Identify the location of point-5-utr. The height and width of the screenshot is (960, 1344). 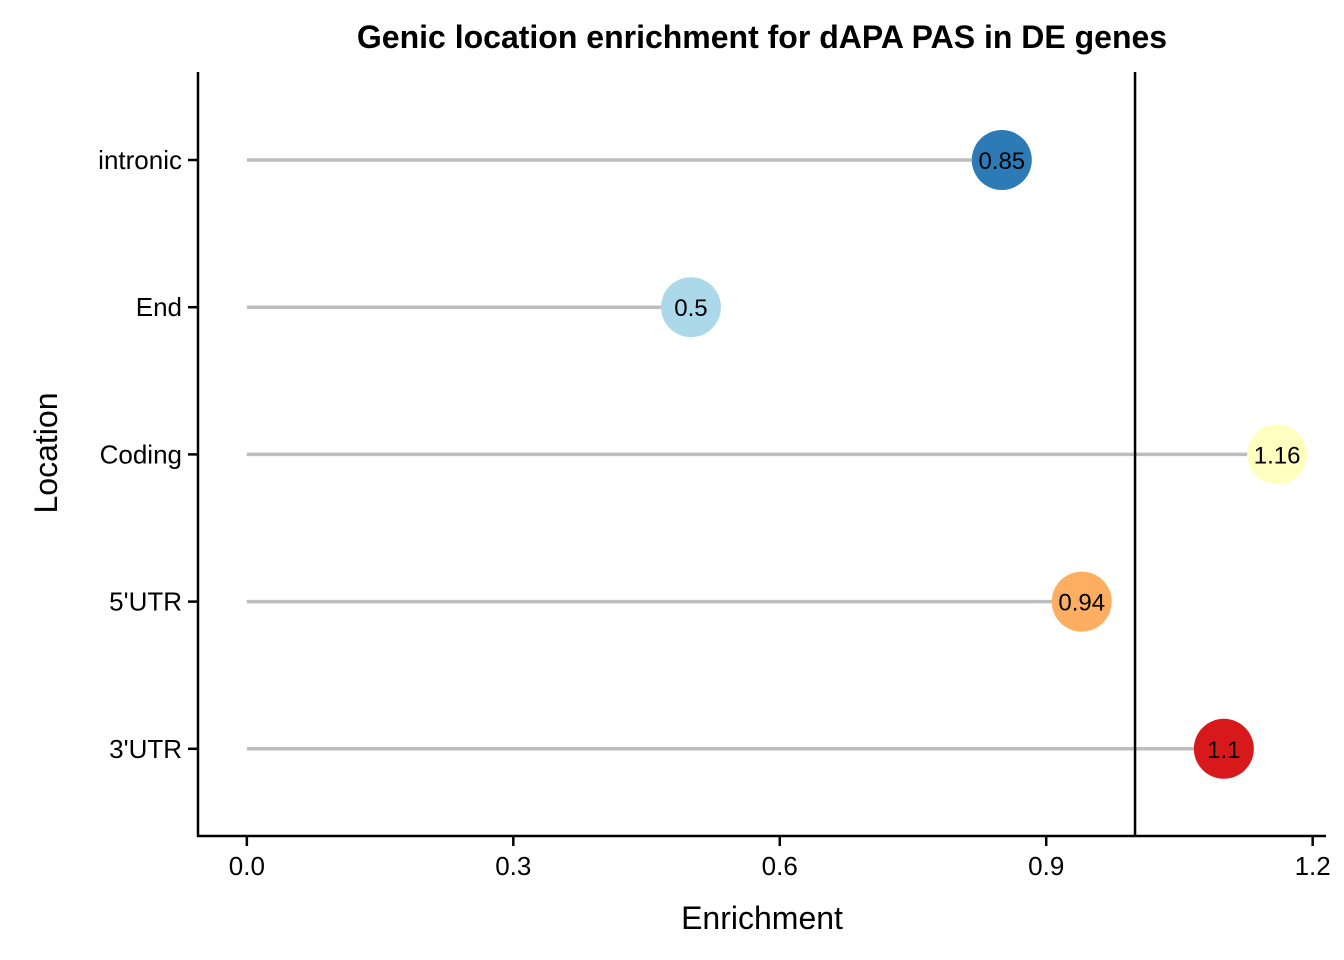
(1081, 601).